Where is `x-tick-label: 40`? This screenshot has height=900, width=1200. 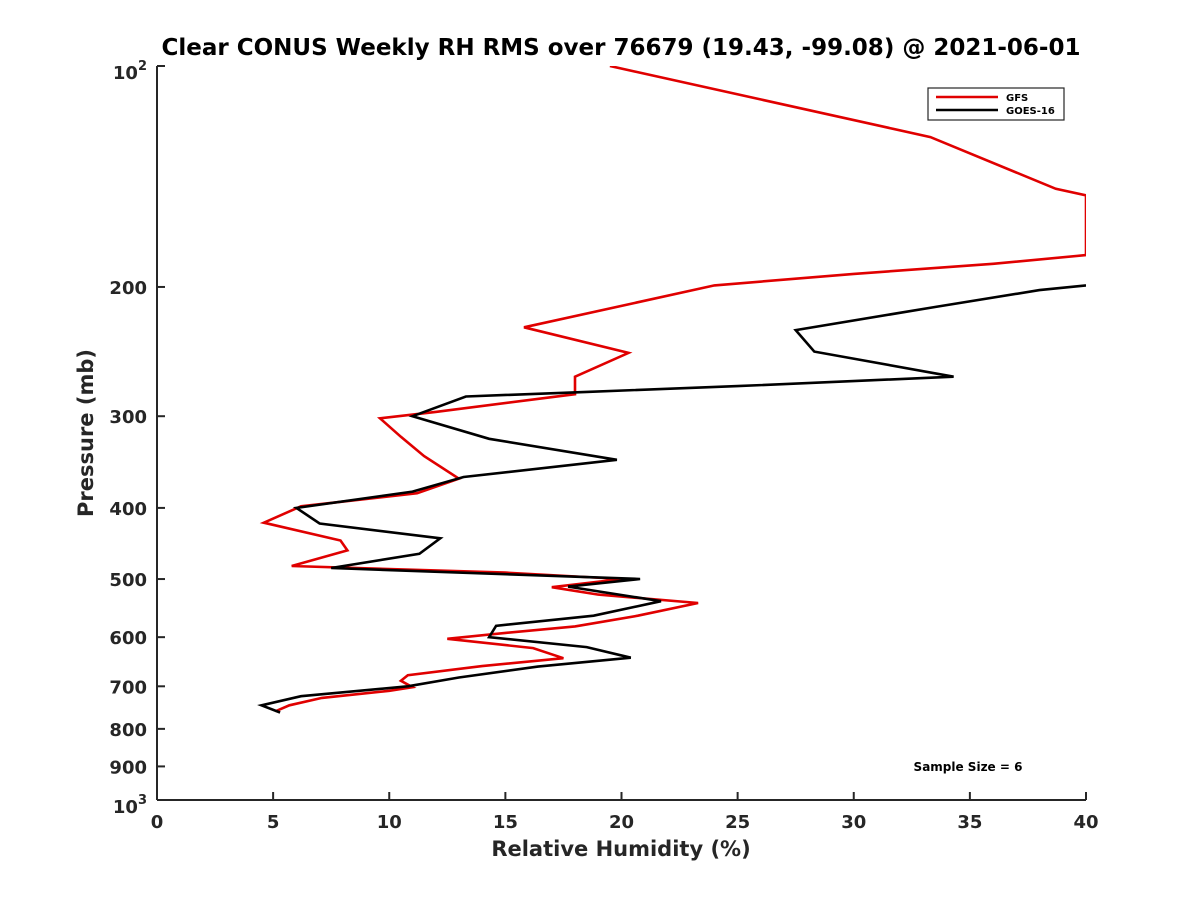
x-tick-label: 40 is located at coordinates (1085, 822).